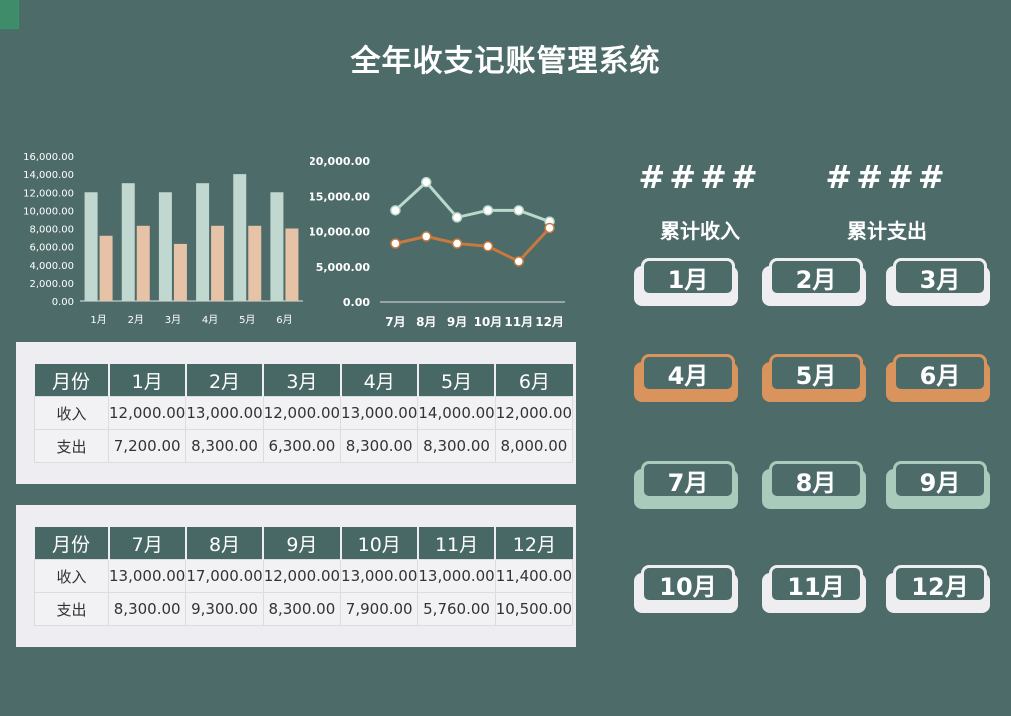 Image resolution: width=1011 pixels, height=716 pixels. I want to click on x-tick-label: 1月, so click(98, 320).